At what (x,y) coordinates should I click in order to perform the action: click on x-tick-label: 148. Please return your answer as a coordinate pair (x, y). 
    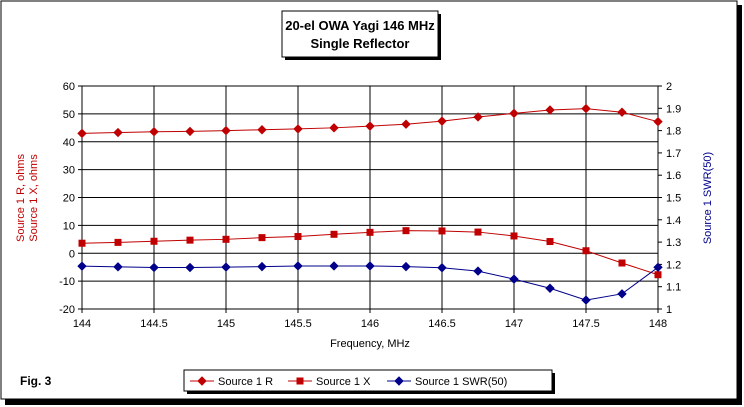
    Looking at the image, I should click on (658, 324).